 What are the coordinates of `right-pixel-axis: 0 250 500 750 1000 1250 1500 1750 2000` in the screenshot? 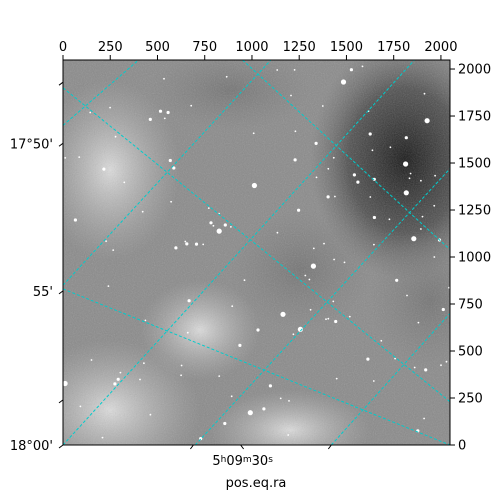 It's located at (470, 258).